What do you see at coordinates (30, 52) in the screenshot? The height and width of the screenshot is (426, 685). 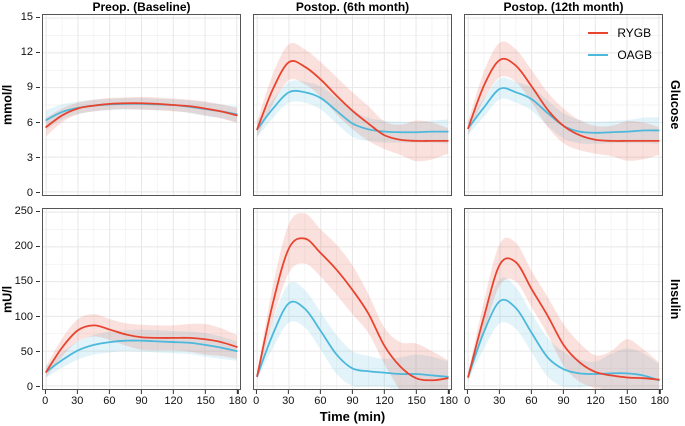 I see `y-tick-12: 12` at bounding box center [30, 52].